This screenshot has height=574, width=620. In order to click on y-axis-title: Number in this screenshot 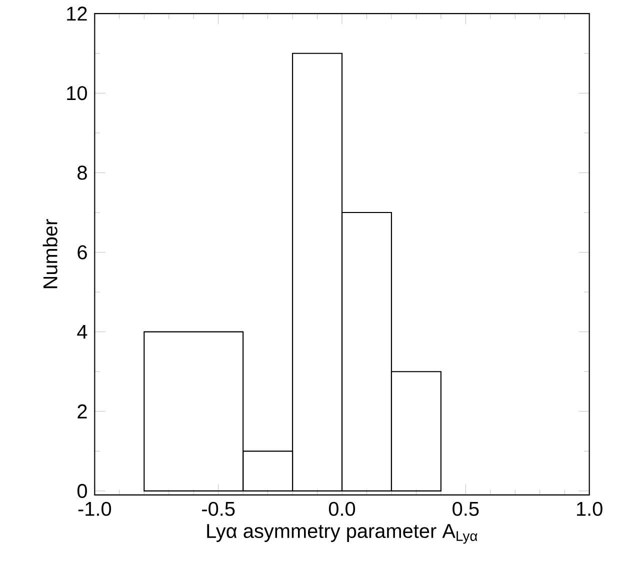, I will do `click(50, 253)`.